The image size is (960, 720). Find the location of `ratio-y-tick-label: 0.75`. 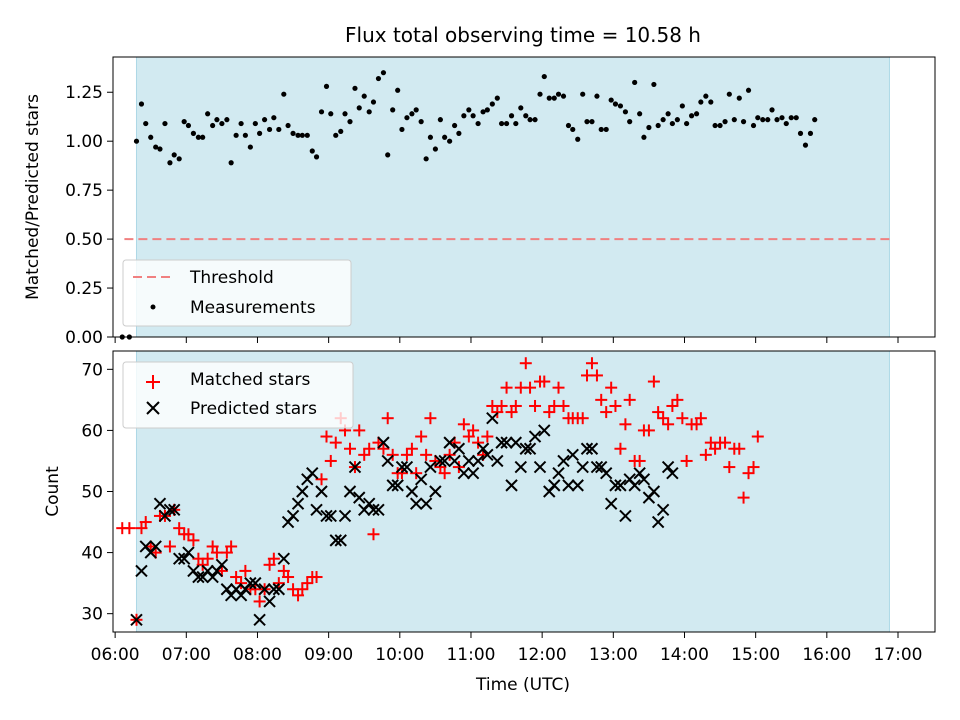

ratio-y-tick-label: 0.75 is located at coordinates (84, 191).